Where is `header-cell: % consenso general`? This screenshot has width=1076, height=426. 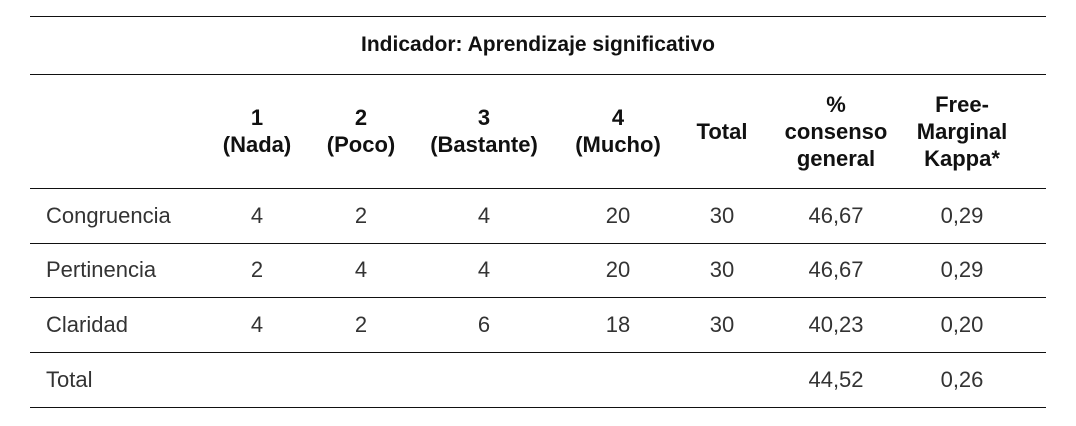 header-cell: % consenso general is located at coordinates (836, 131).